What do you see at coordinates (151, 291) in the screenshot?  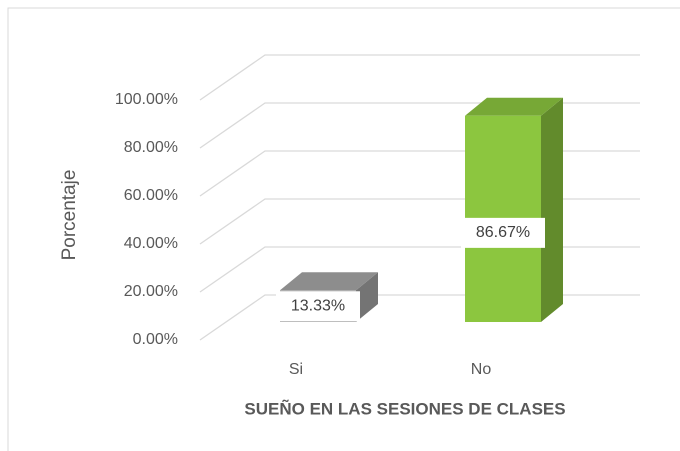 I see `y-tick-label: 20.00%` at bounding box center [151, 291].